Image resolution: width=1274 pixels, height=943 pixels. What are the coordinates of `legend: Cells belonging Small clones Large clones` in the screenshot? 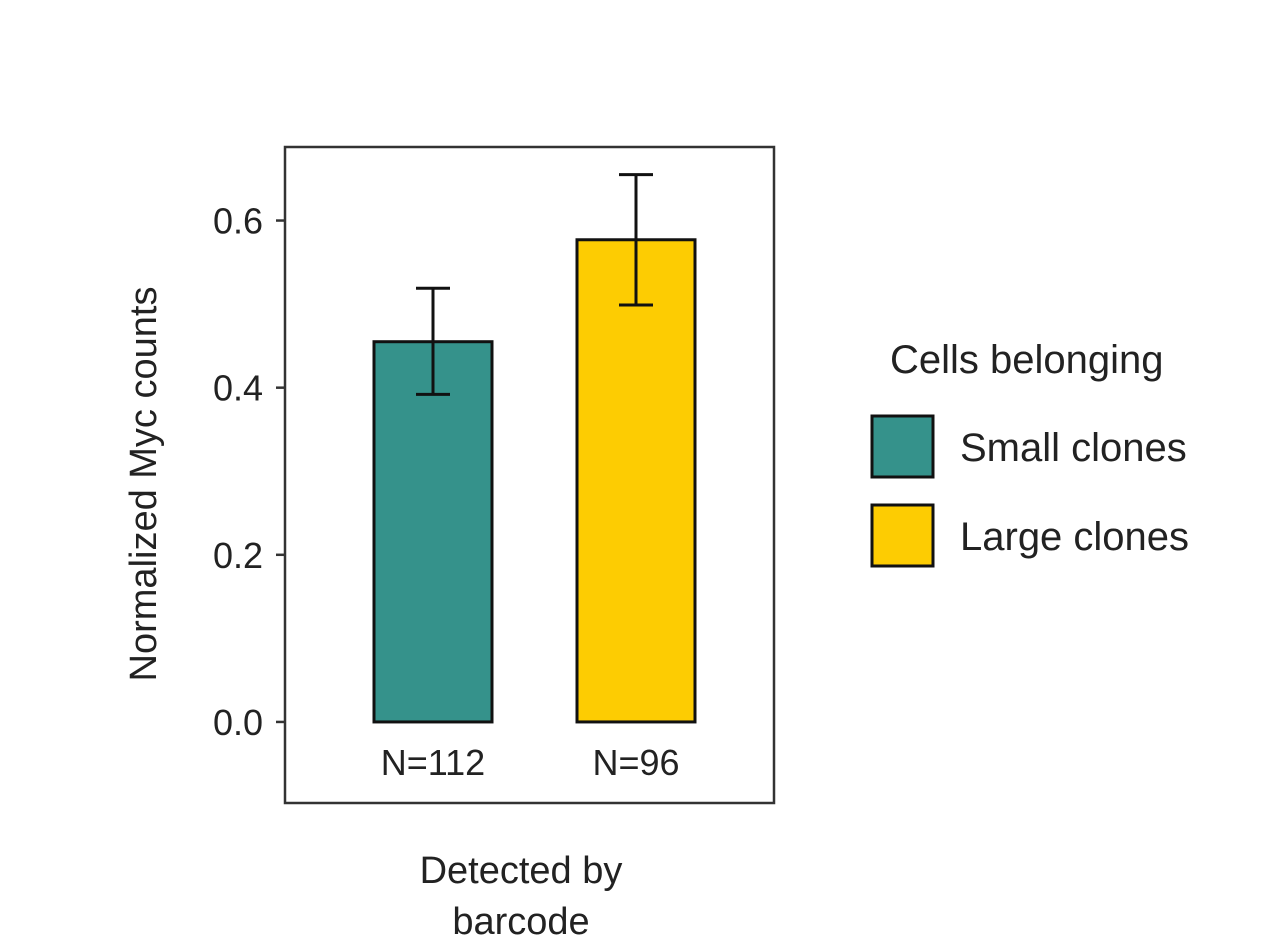 It's located at (1029, 453).